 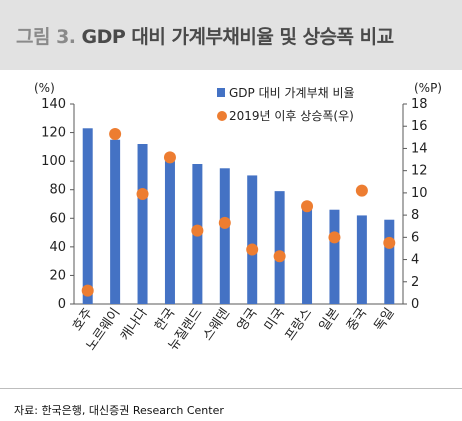 What do you see at coordinates (53, 161) in the screenshot?
I see `left-axis-tick-label: 100` at bounding box center [53, 161].